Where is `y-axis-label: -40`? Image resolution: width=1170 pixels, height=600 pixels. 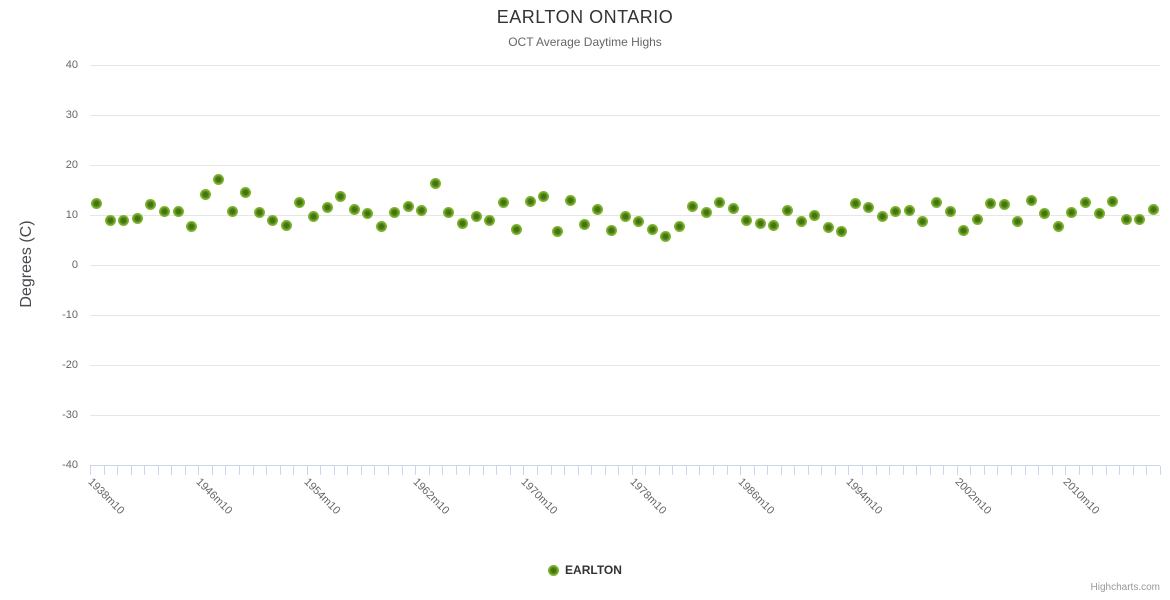 y-axis-label: -40 is located at coordinates (70, 465).